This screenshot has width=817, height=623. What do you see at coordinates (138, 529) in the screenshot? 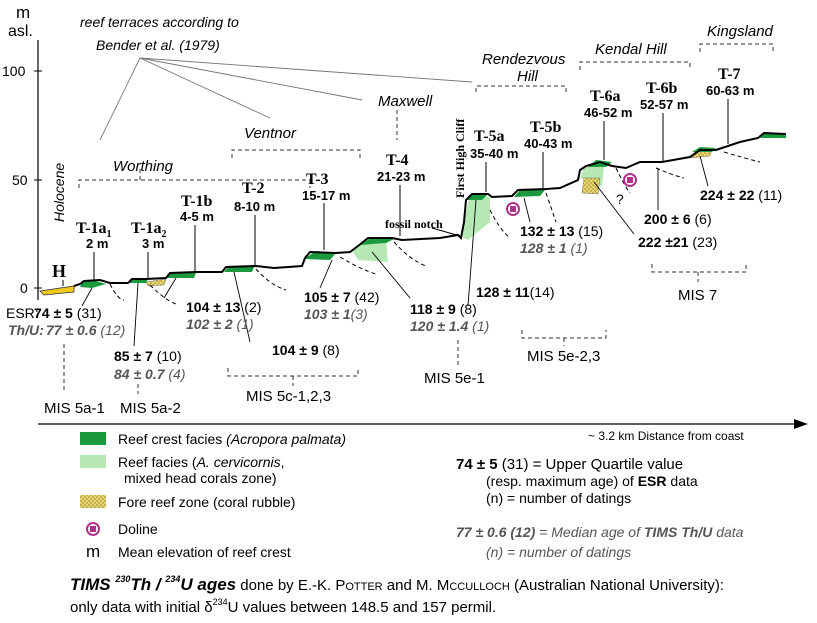
I see `legend-doline: Doline` at bounding box center [138, 529].